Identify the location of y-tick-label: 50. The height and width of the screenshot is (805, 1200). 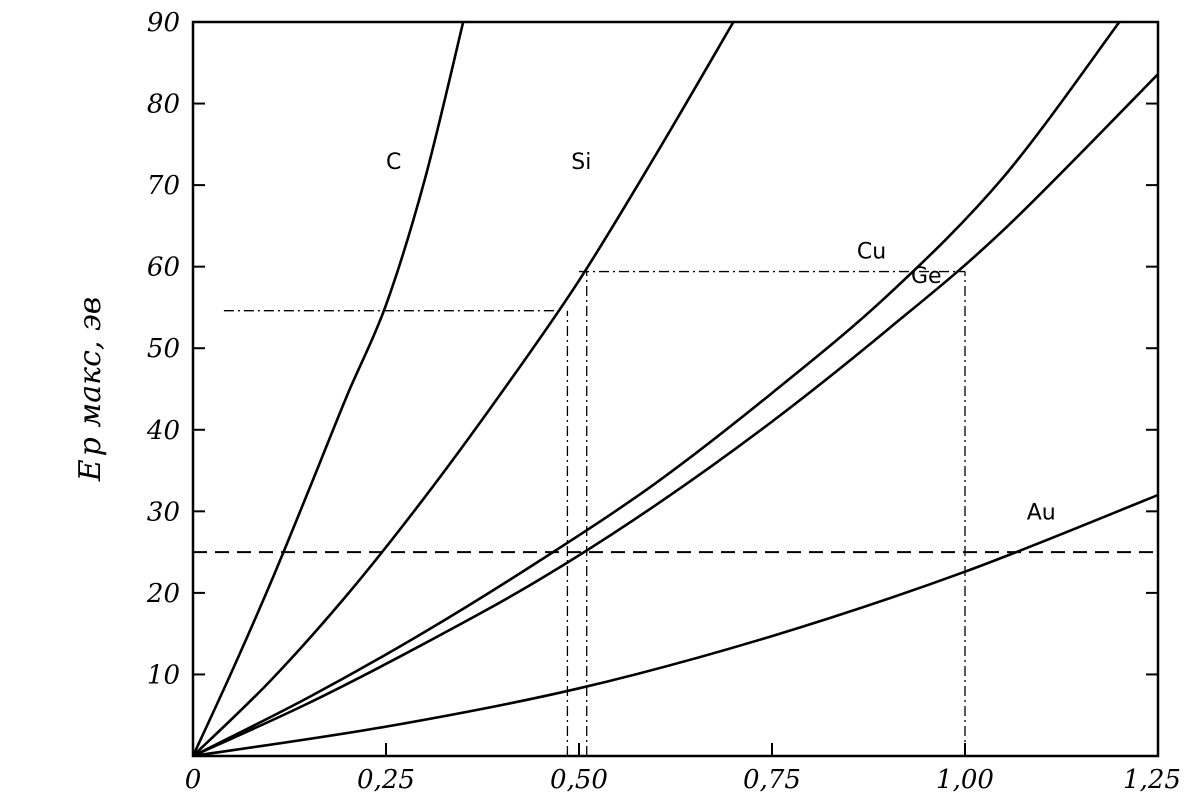
(163, 349).